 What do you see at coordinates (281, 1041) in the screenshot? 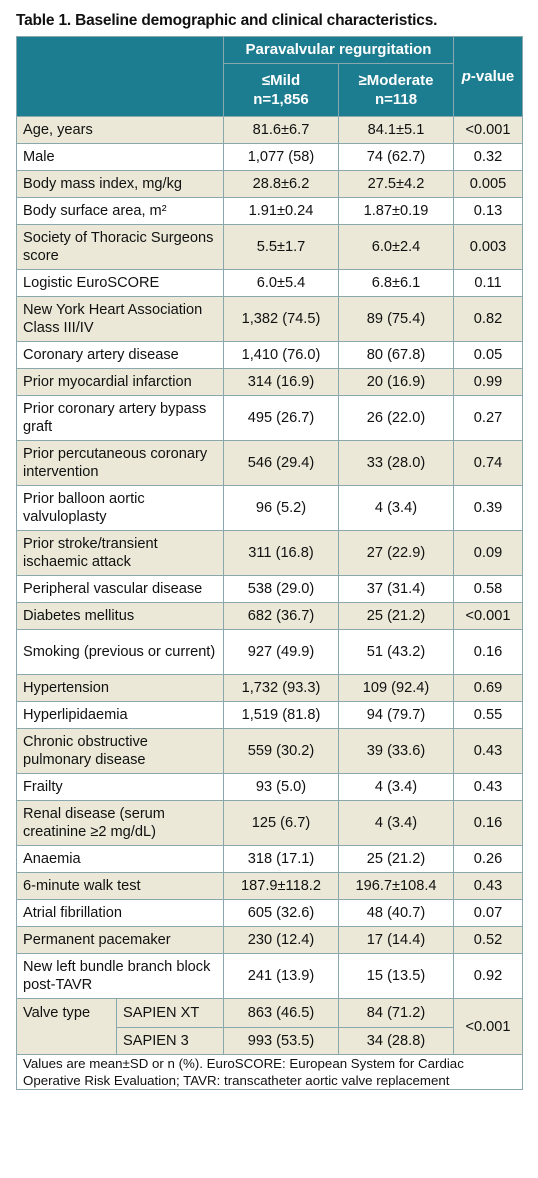
I see `cell-mild: 993 (53.5)` at bounding box center [281, 1041].